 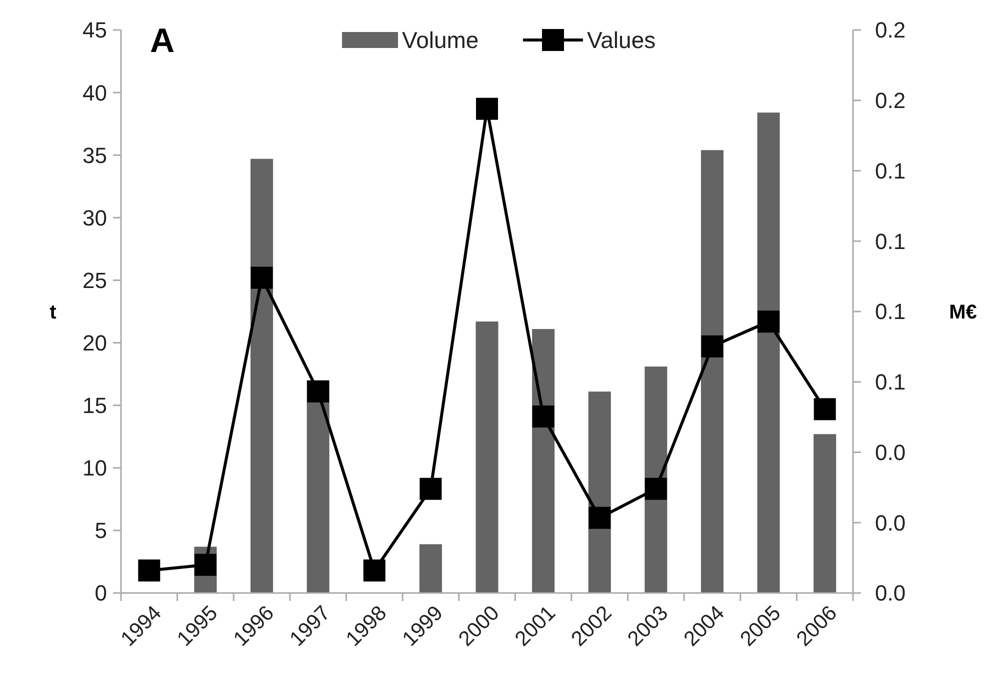 What do you see at coordinates (94, 343) in the screenshot?
I see `y-tick-label: 20` at bounding box center [94, 343].